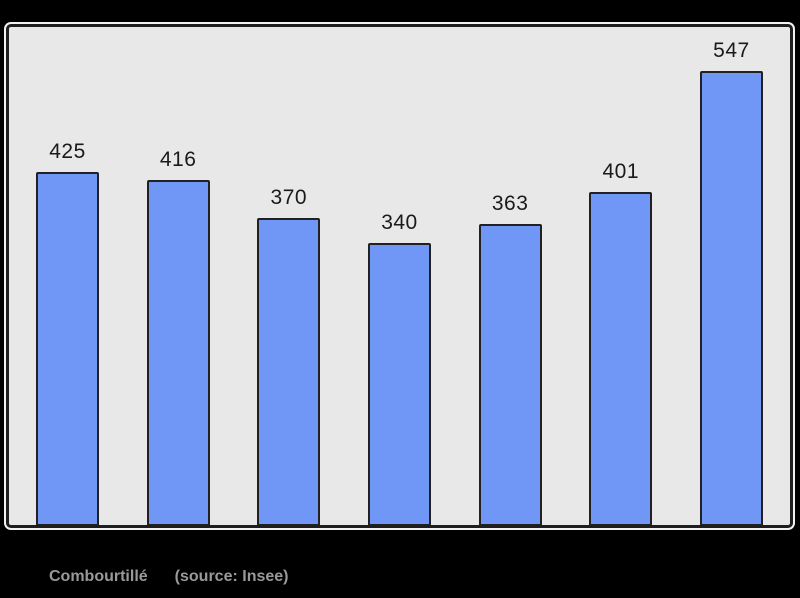 The width and height of the screenshot is (800, 598). I want to click on chart-caption: Combourtillé (source: Insee), so click(168, 577).